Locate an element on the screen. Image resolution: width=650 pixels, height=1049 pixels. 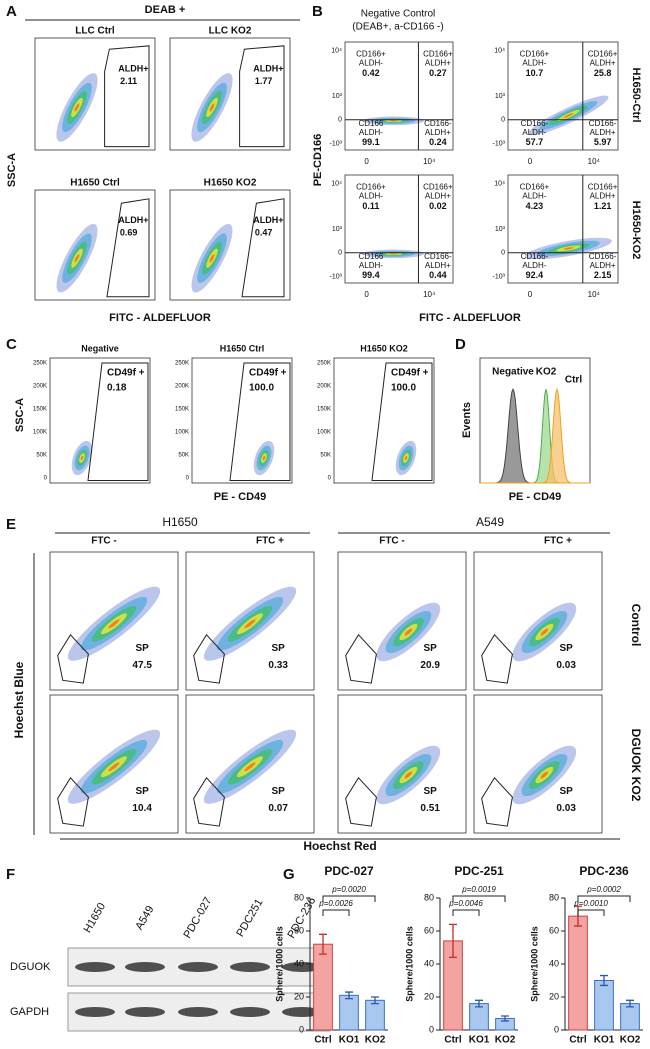
panel-letter: G is located at coordinates (289, 874).